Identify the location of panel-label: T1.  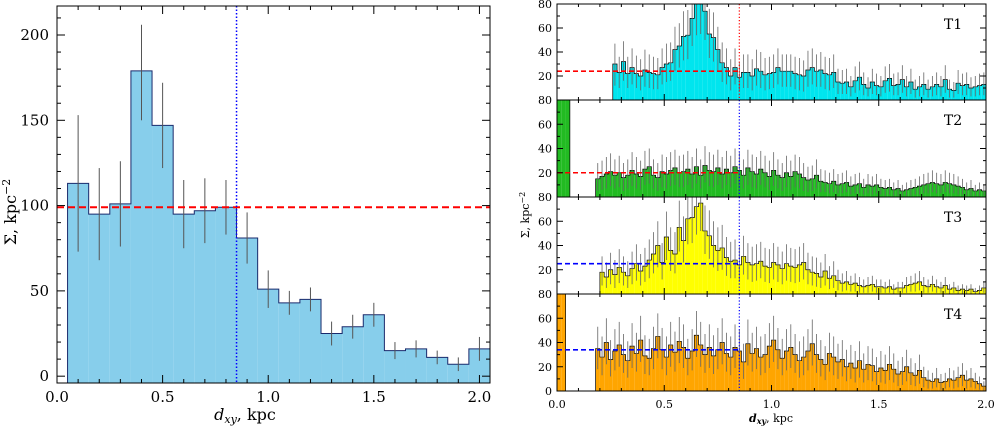
(953, 25).